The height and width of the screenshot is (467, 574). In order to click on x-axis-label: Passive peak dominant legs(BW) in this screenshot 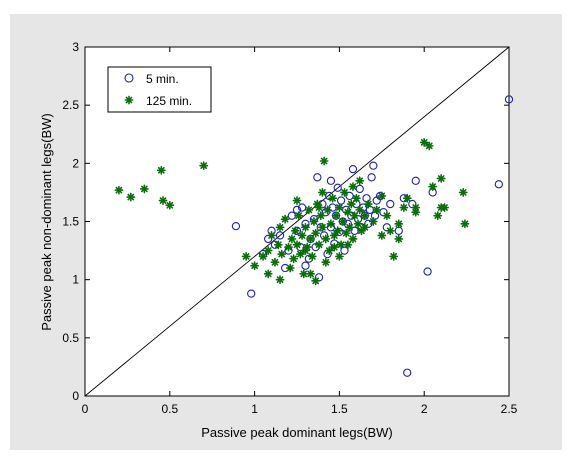, I will do `click(296, 432)`.